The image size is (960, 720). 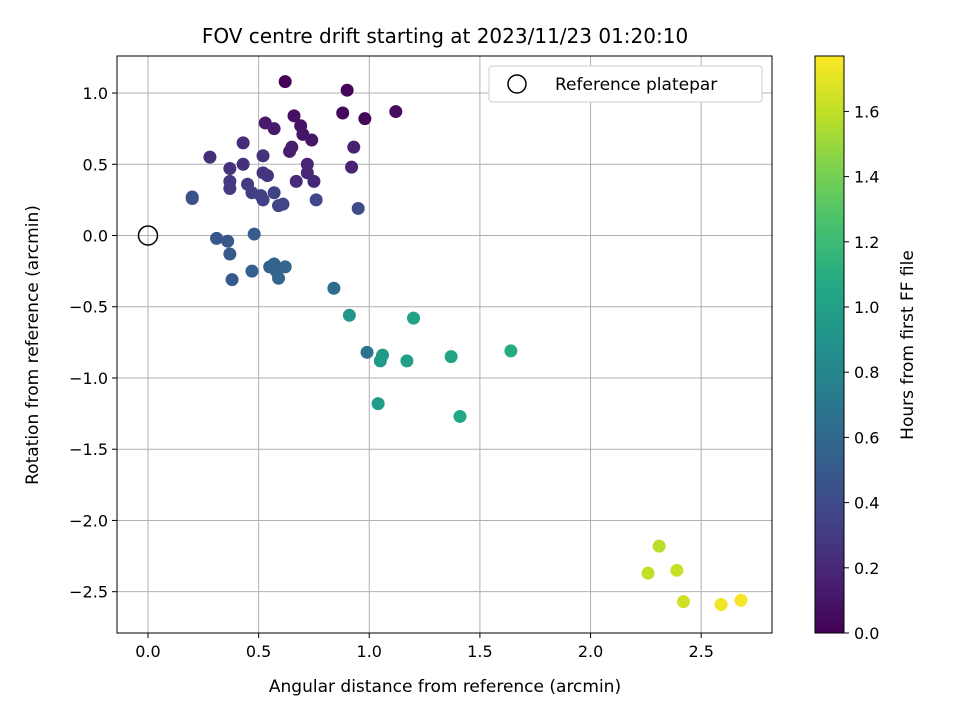 What do you see at coordinates (866, 437) in the screenshot?
I see `colorbar-tick-label: 0.6` at bounding box center [866, 437].